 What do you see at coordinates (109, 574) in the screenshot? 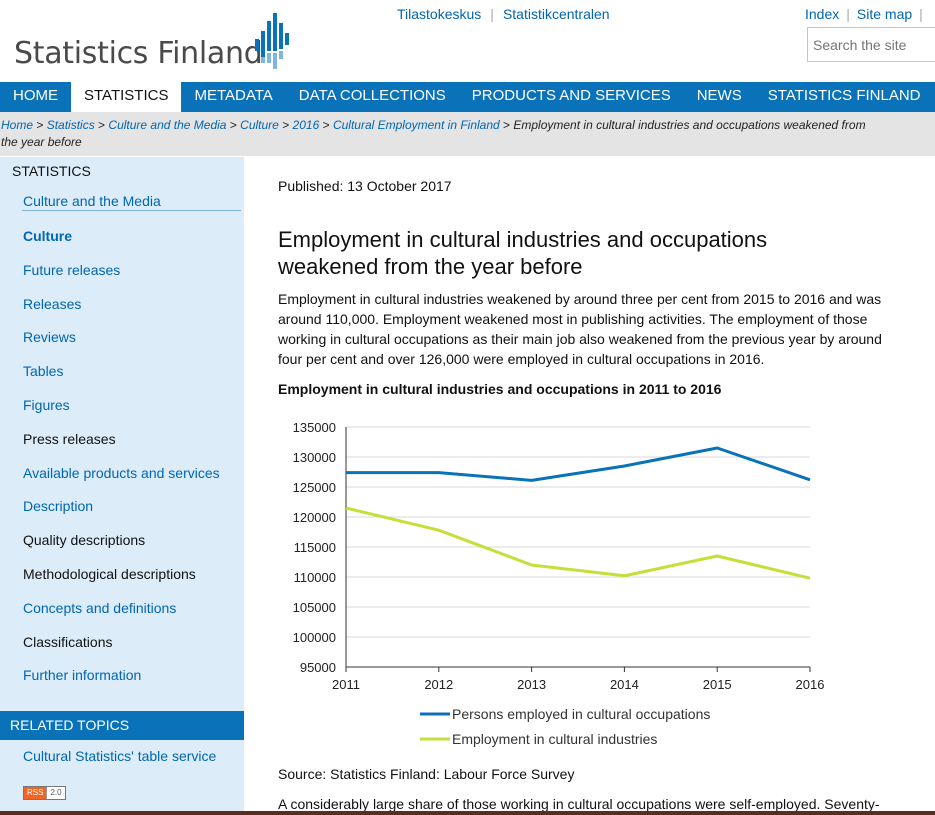
I see `sidebar-item-methodological-descriptions: Methodological descriptions` at bounding box center [109, 574].